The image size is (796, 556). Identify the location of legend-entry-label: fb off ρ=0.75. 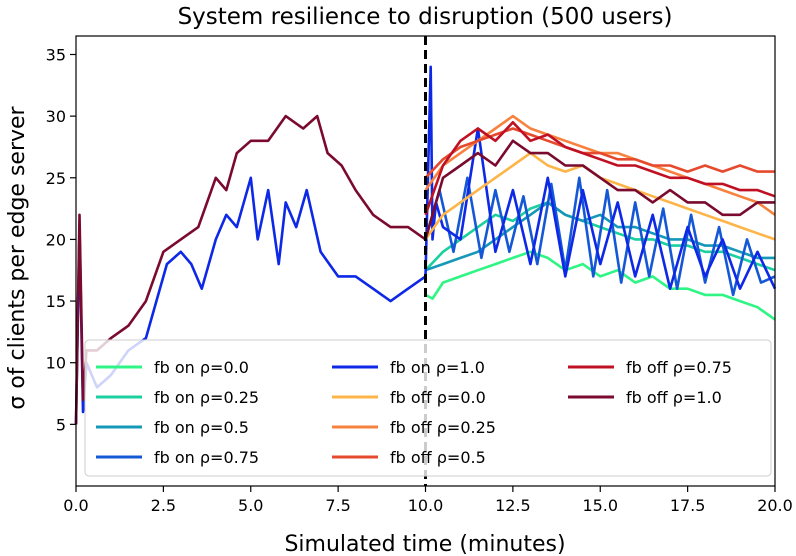
(679, 367).